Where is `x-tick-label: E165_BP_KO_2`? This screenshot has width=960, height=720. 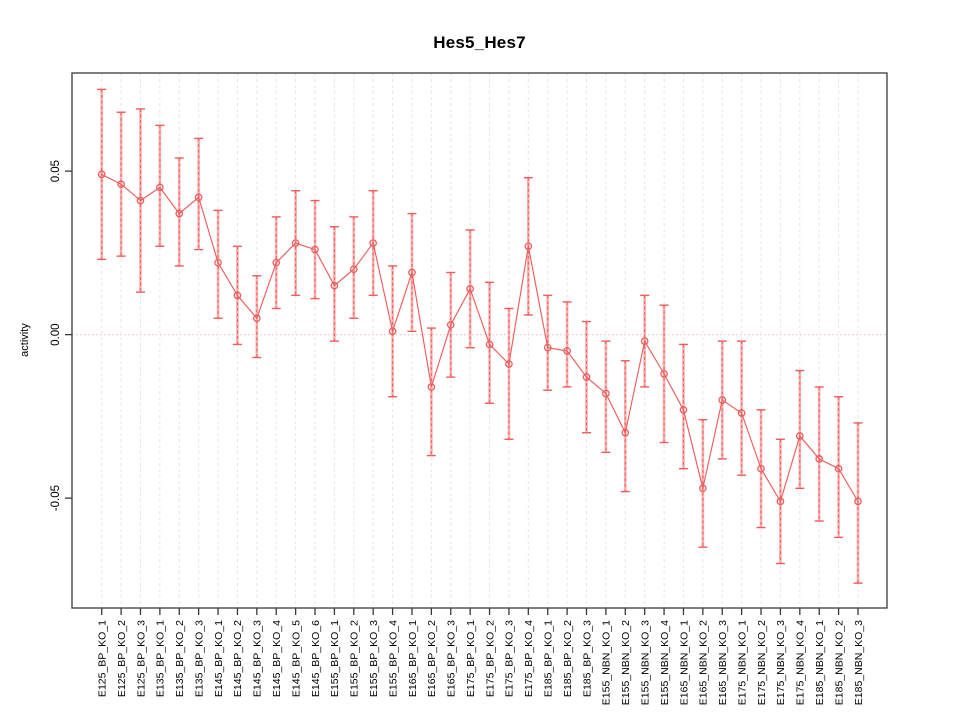
x-tick-label: E165_BP_KO_2 is located at coordinates (432, 658).